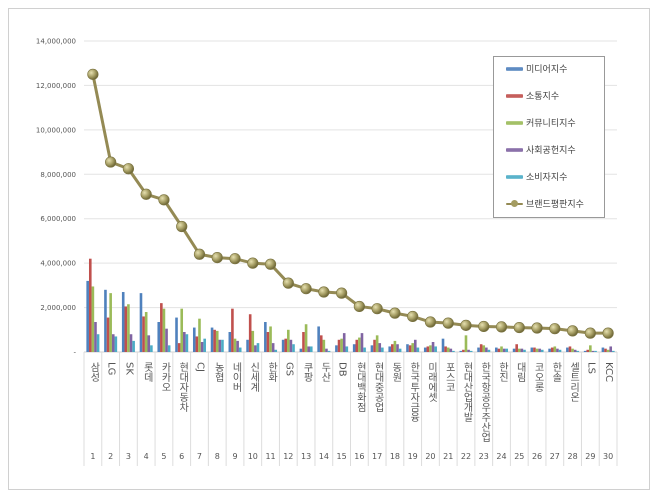  Describe the element at coordinates (306, 456) in the screenshot. I see `rank-label: 13` at that location.